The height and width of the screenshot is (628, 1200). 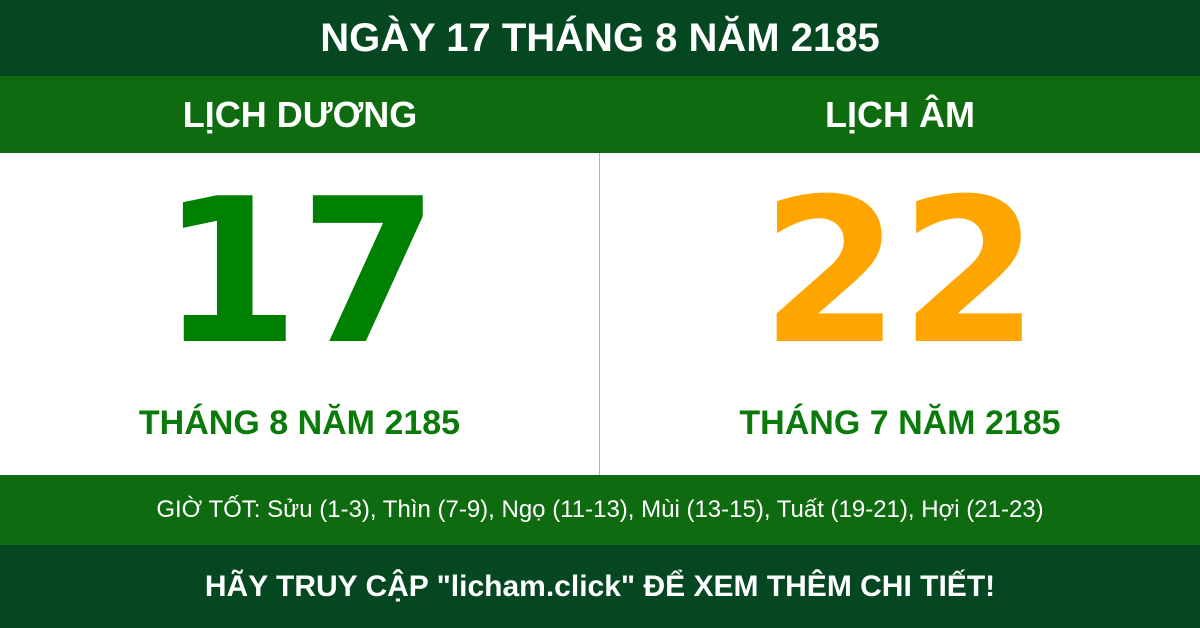 I want to click on lunar-month-year: THÁNG 7 NĂM 2185, so click(x=900, y=423).